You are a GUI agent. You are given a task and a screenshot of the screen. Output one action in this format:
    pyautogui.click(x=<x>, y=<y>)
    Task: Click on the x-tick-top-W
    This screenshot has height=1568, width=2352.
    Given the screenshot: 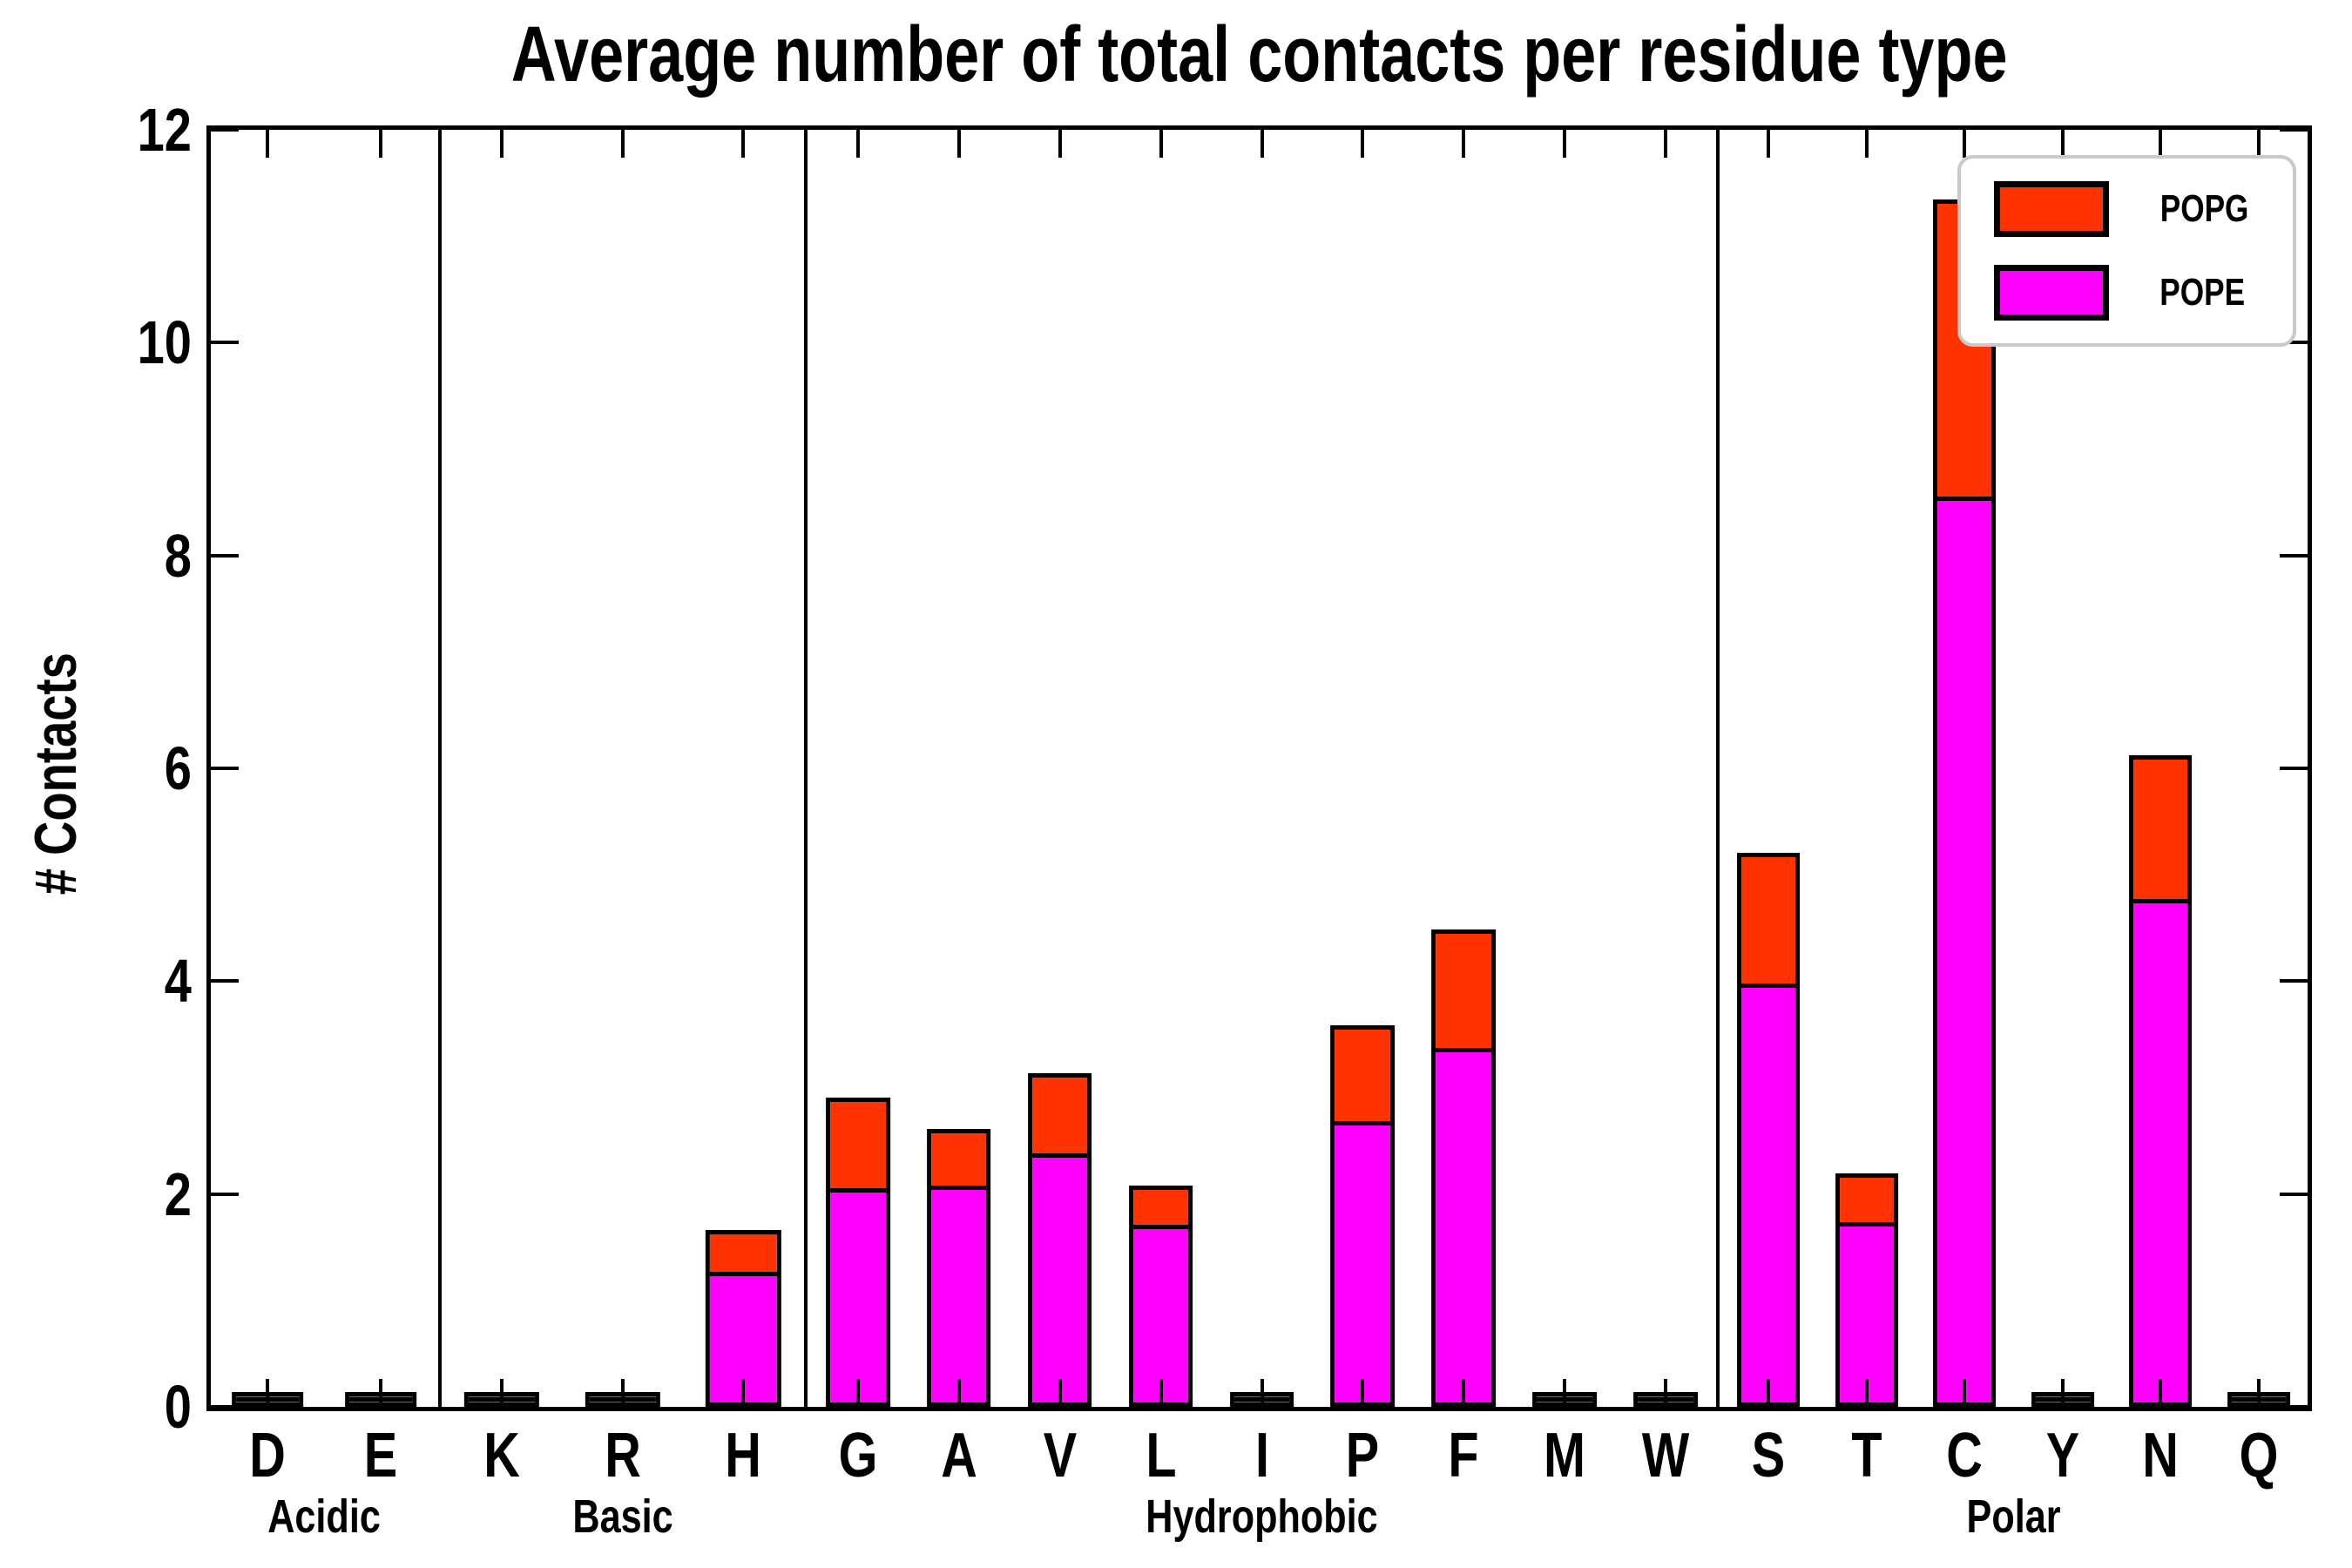 What is the action you would take?
    pyautogui.click(x=1666, y=144)
    